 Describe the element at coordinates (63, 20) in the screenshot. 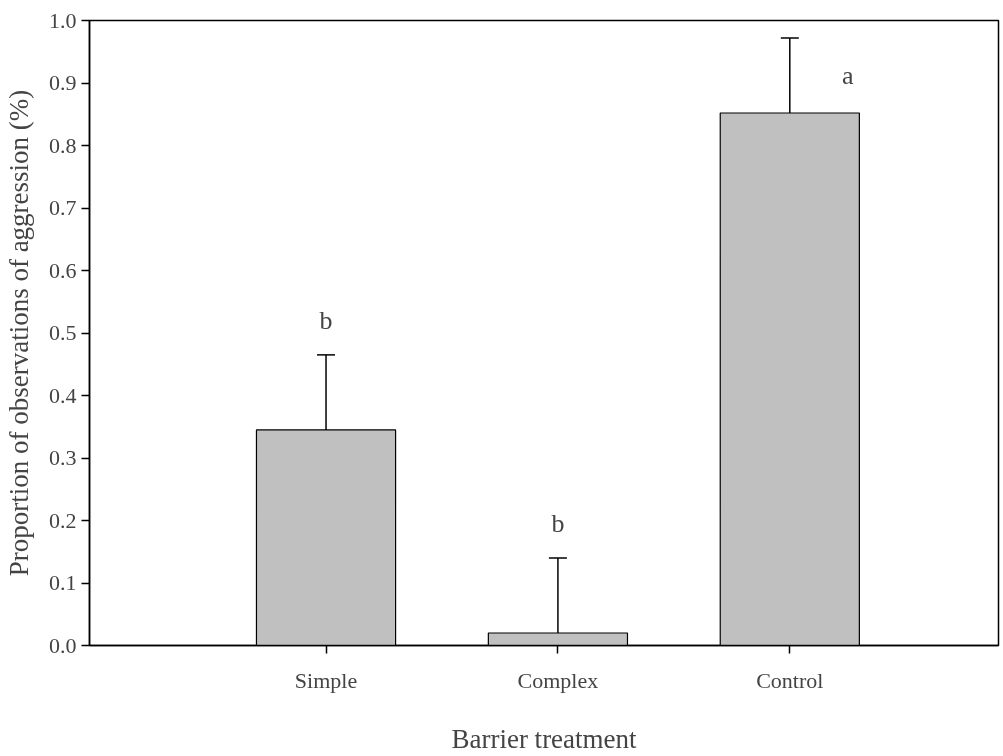

I see `y-tick-label: 1.0` at that location.